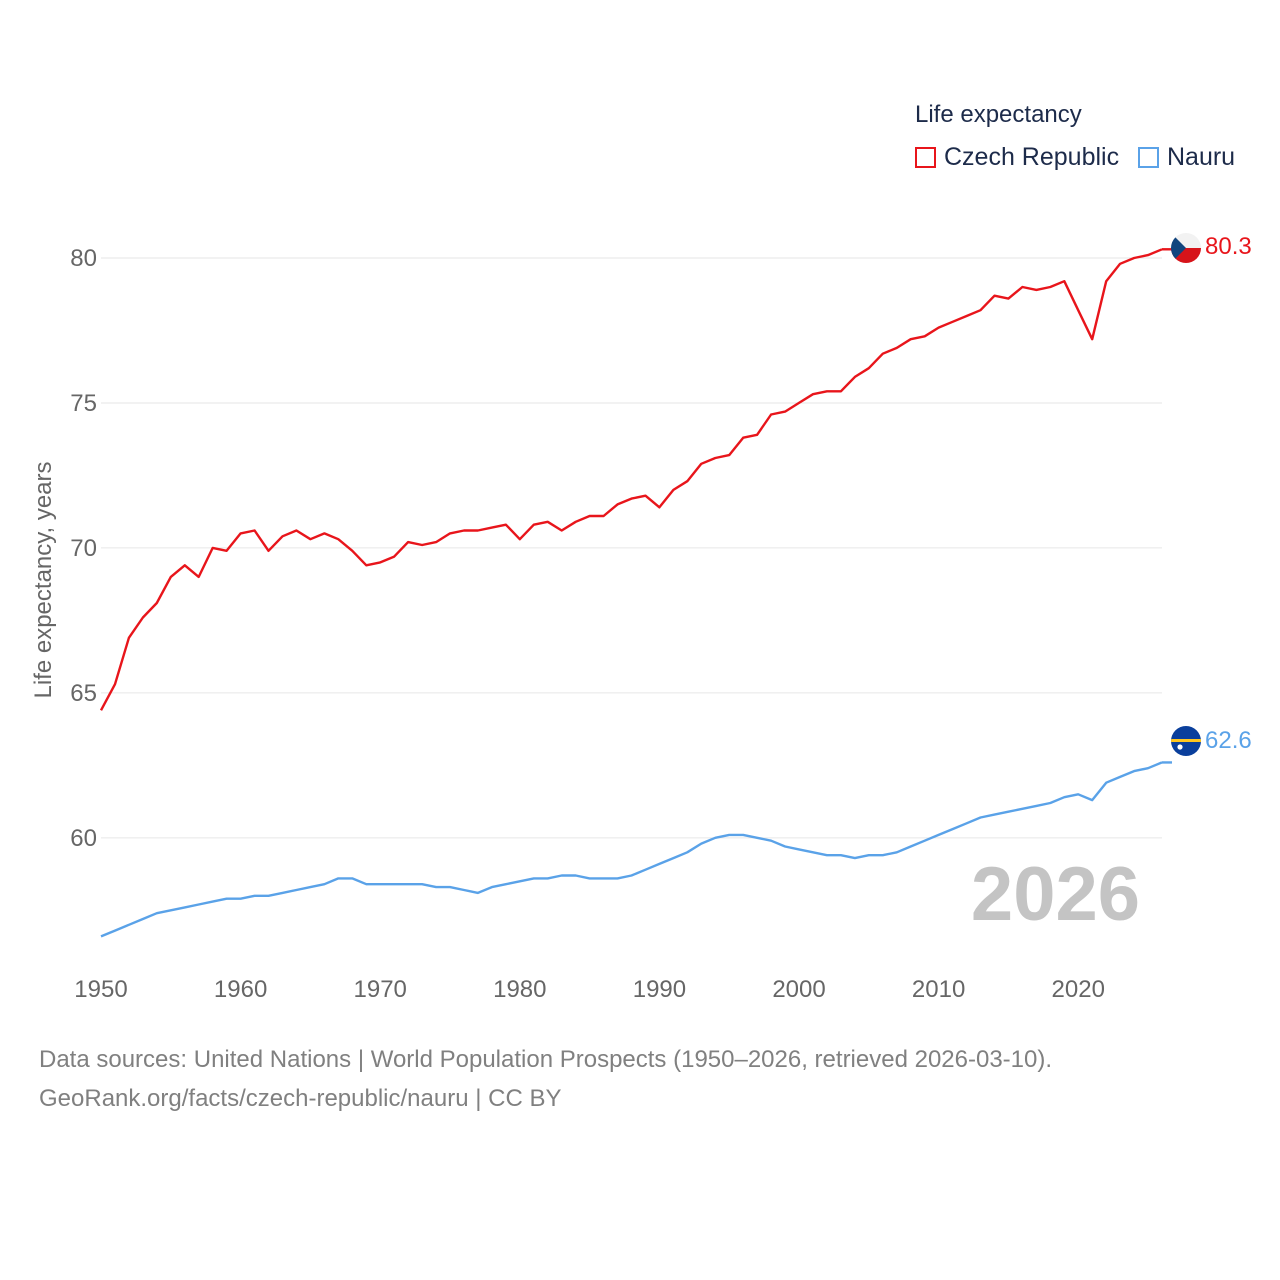 The width and height of the screenshot is (1280, 1280). What do you see at coordinates (1201, 157) in the screenshot?
I see `legend-label-nauru: Nauru` at bounding box center [1201, 157].